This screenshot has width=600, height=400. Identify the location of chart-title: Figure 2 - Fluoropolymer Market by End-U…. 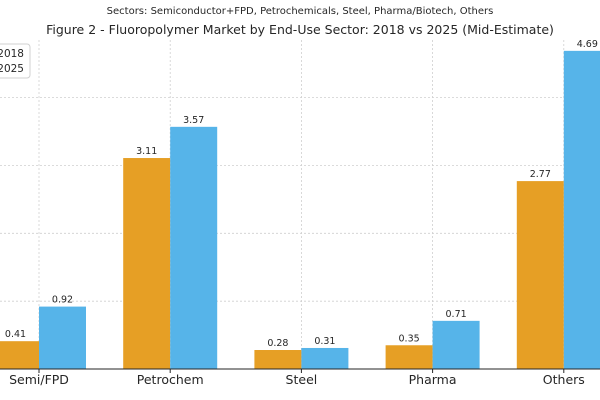
(300, 29).